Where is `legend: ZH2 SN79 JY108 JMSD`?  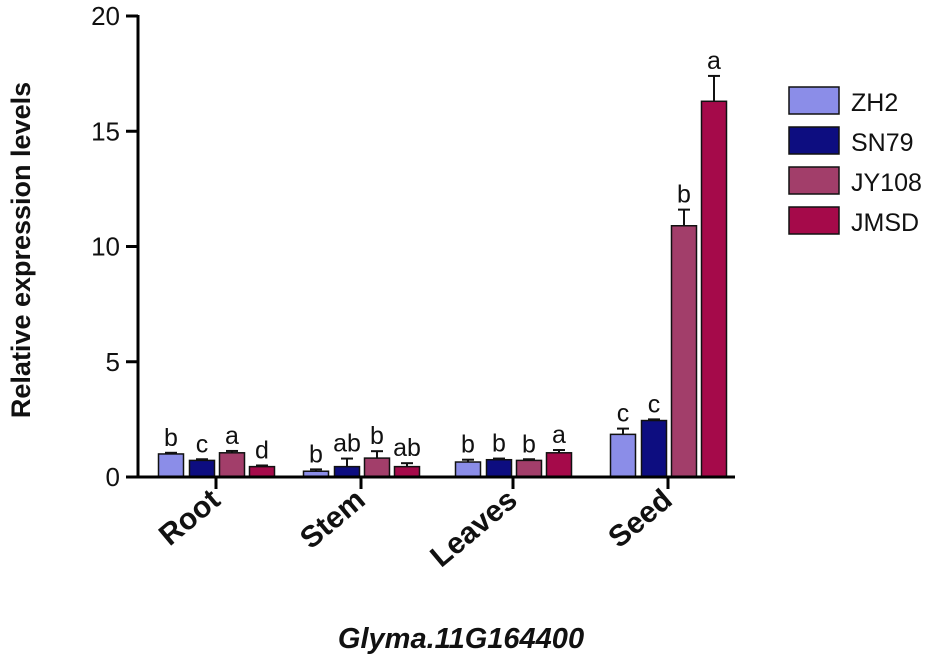 legend: ZH2 SN79 JY108 JMSD is located at coordinates (855, 161).